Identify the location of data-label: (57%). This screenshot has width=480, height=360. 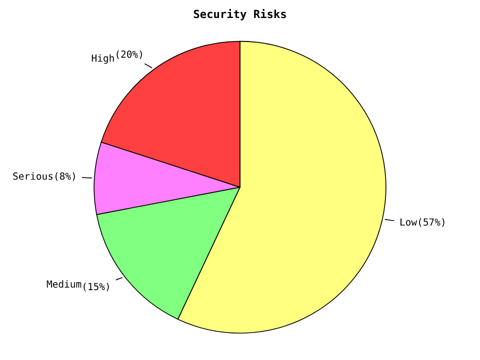
(431, 222).